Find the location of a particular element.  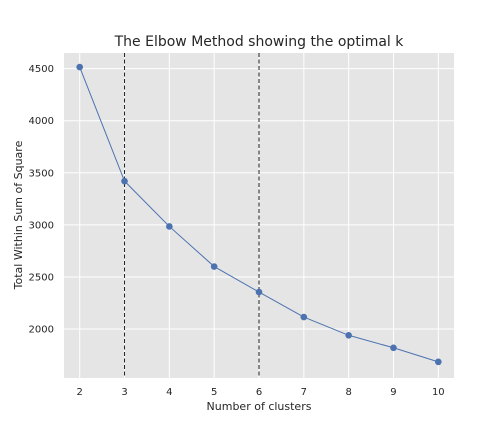

x-tick-label: 2 is located at coordinates (80, 392).